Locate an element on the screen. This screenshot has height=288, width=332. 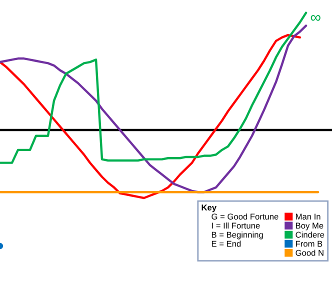
legend-label: Man In is located at coordinates (308, 217).